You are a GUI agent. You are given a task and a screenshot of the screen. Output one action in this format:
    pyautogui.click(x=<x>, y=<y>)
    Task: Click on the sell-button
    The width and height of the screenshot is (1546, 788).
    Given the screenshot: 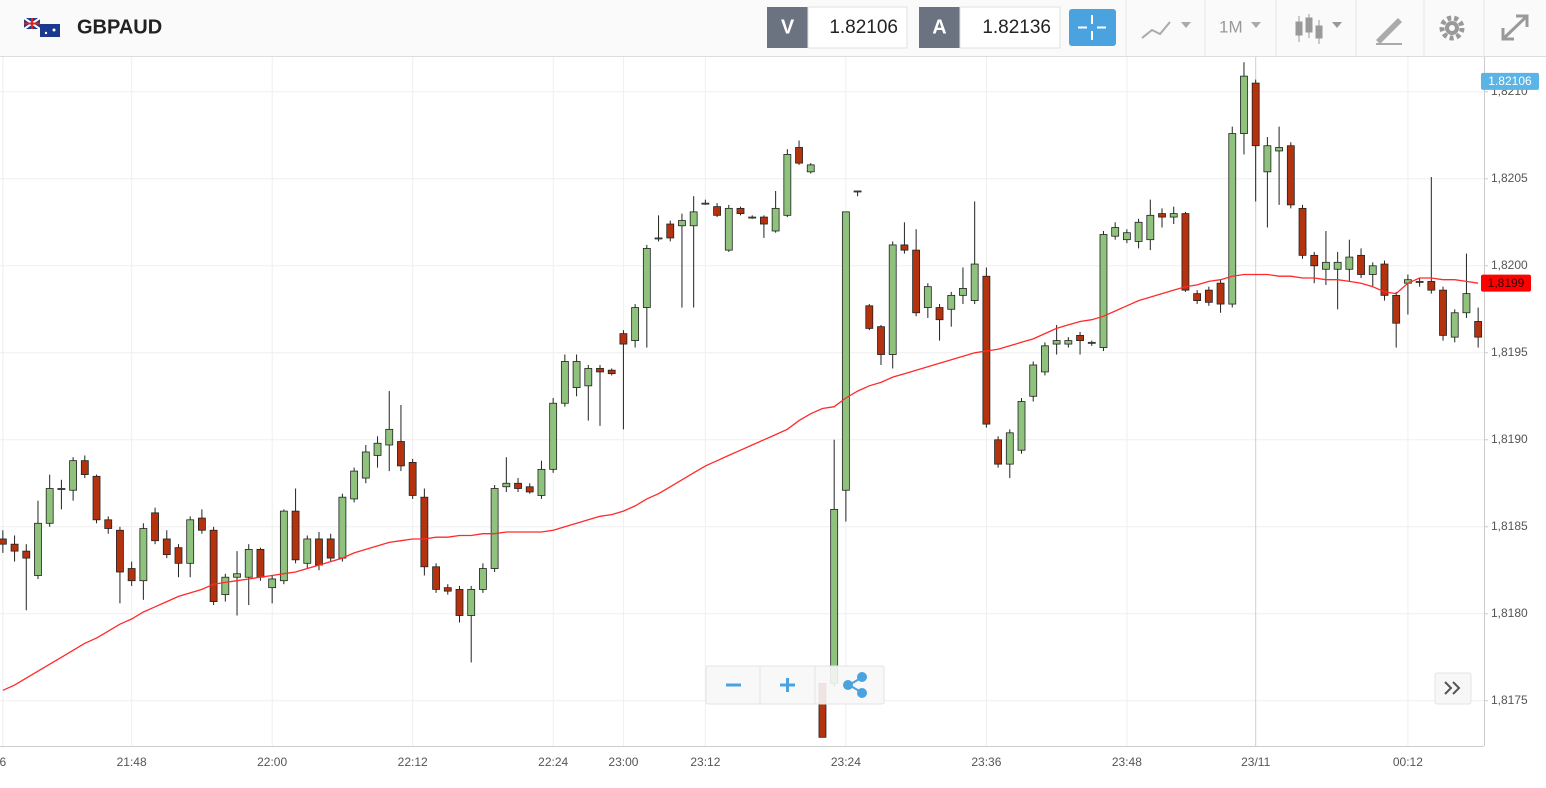 What is the action you would take?
    pyautogui.click(x=787, y=27)
    